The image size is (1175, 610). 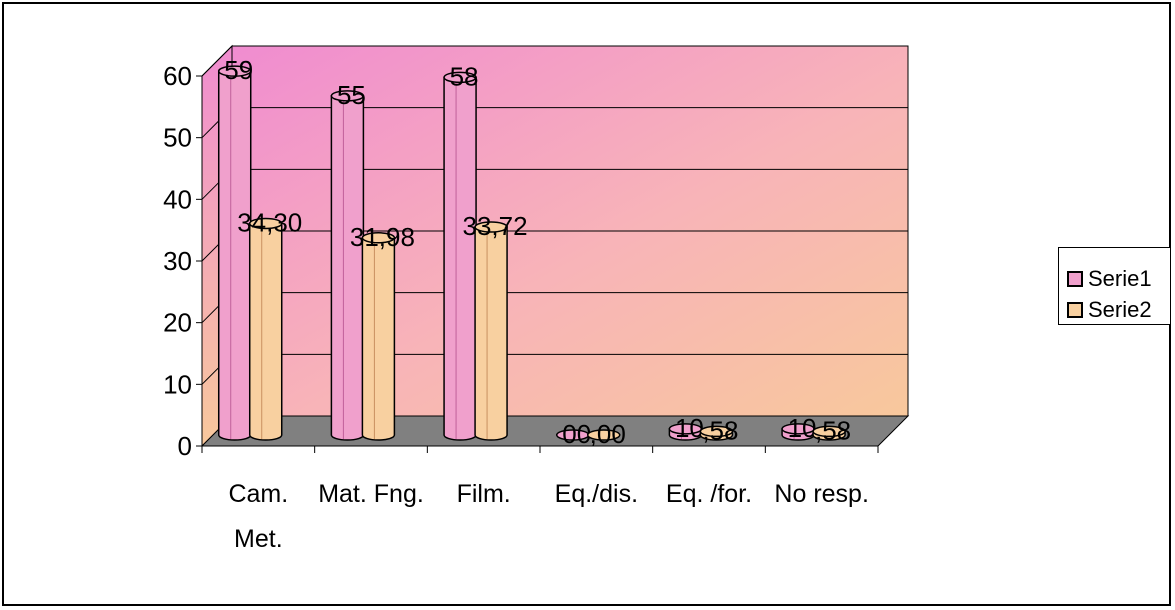 What do you see at coordinates (554, 61) in the screenshot?
I see `gridline` at bounding box center [554, 61].